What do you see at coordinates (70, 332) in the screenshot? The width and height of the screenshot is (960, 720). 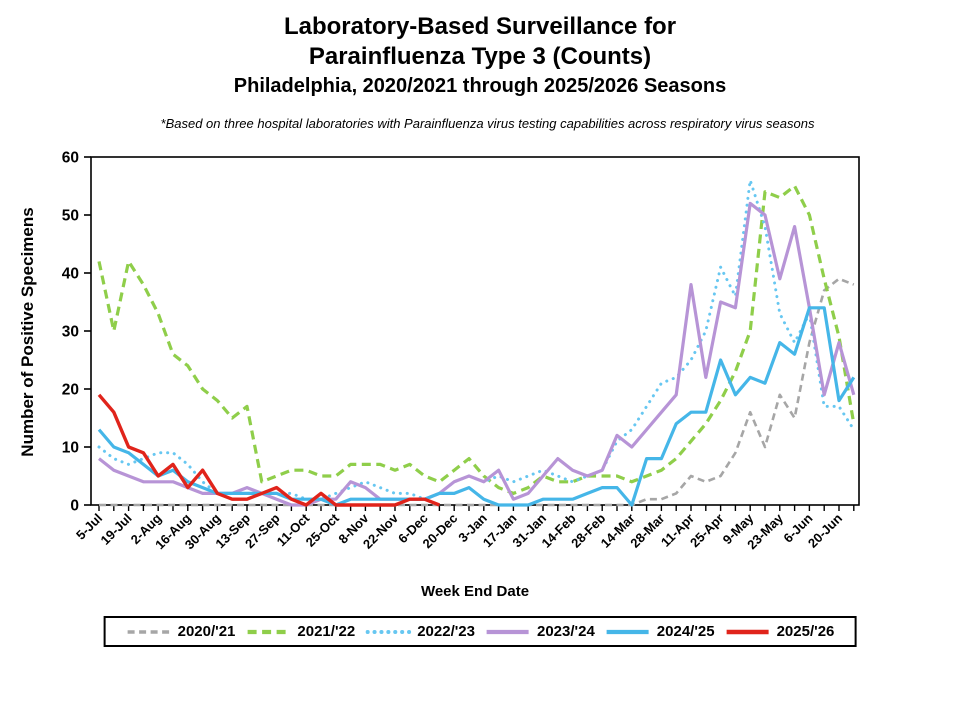 I see `svg-text: 30` at bounding box center [70, 332].